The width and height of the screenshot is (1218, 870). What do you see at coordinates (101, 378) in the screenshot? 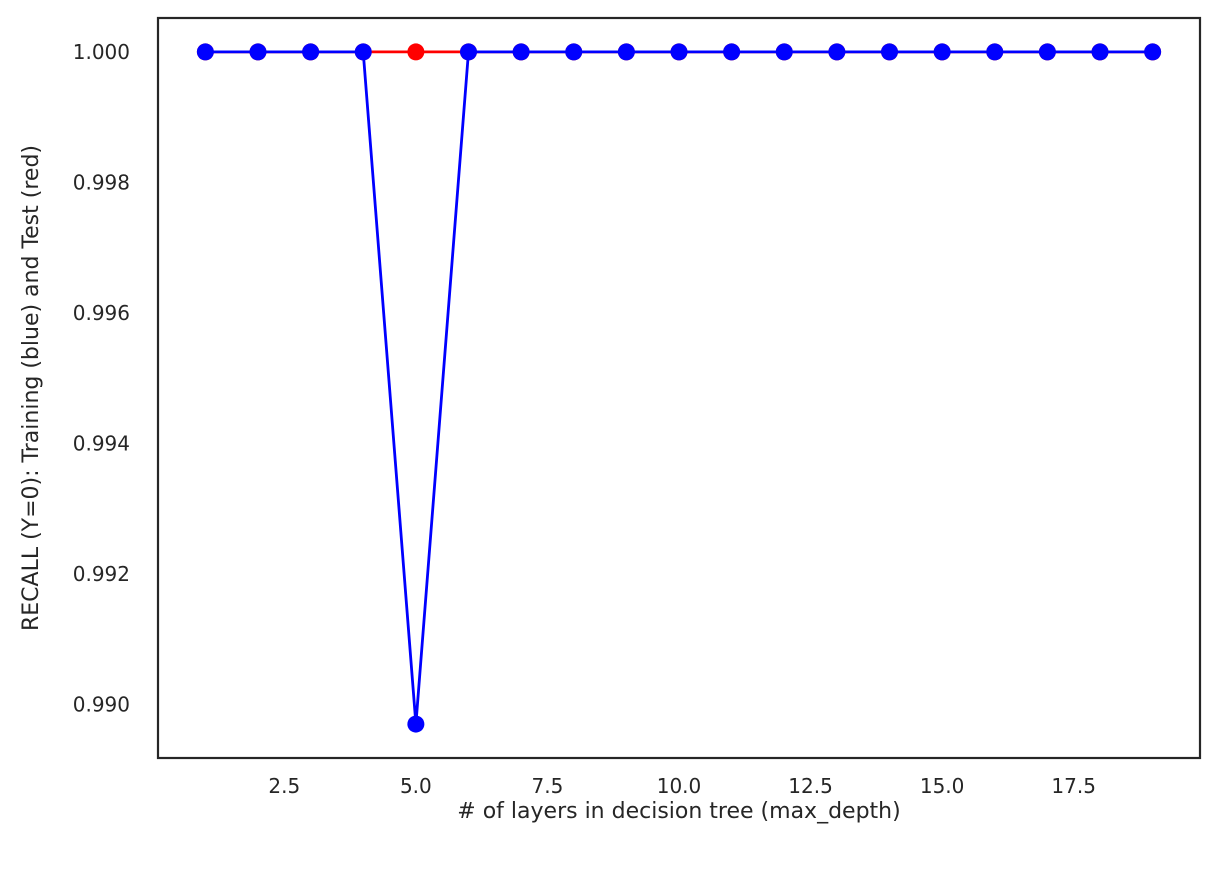
I see `y-axis-ticks: 0.990 0.992 0.994 0.996 0.998 1.000` at bounding box center [101, 378].